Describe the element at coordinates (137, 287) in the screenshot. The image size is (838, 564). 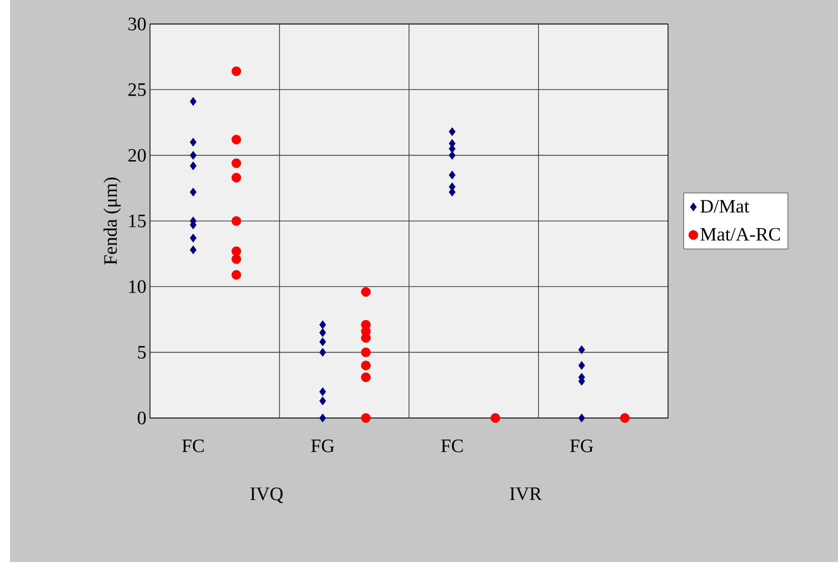
I see `y-tick-label: 10` at that location.